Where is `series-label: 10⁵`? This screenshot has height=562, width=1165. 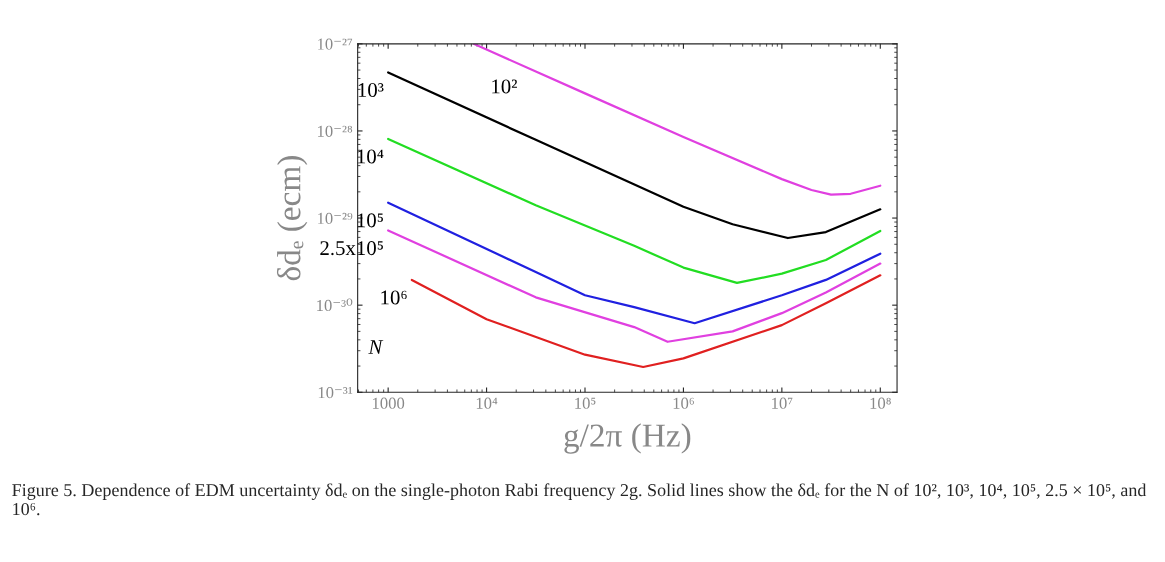 series-label: 10⁵ is located at coordinates (370, 220).